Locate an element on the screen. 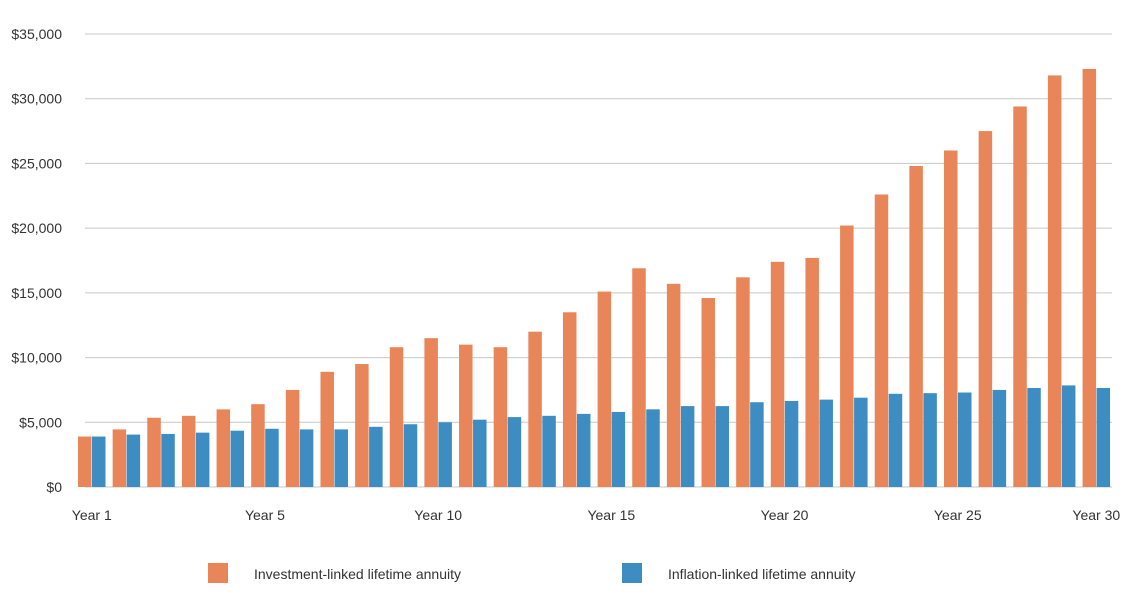 The height and width of the screenshot is (595, 1140). y-tick-label: $0 is located at coordinates (54, 487).